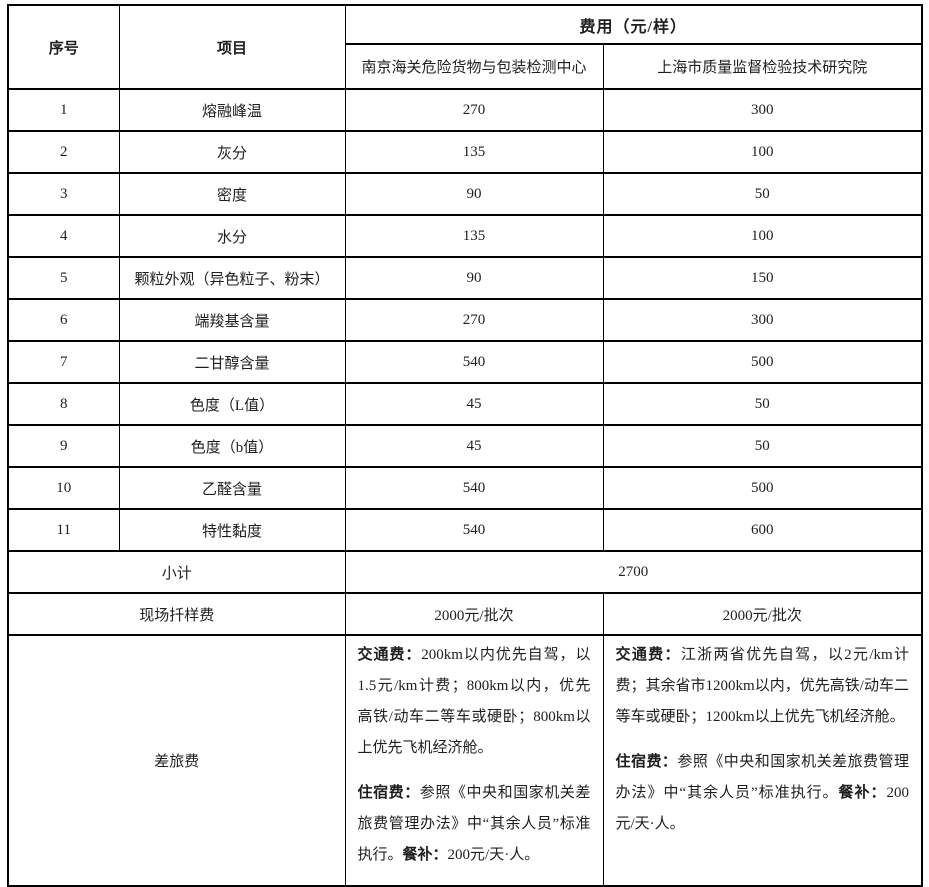 The image size is (929, 887). What do you see at coordinates (232, 110) in the screenshot?
I see `row-item: 熔融峰温` at bounding box center [232, 110].